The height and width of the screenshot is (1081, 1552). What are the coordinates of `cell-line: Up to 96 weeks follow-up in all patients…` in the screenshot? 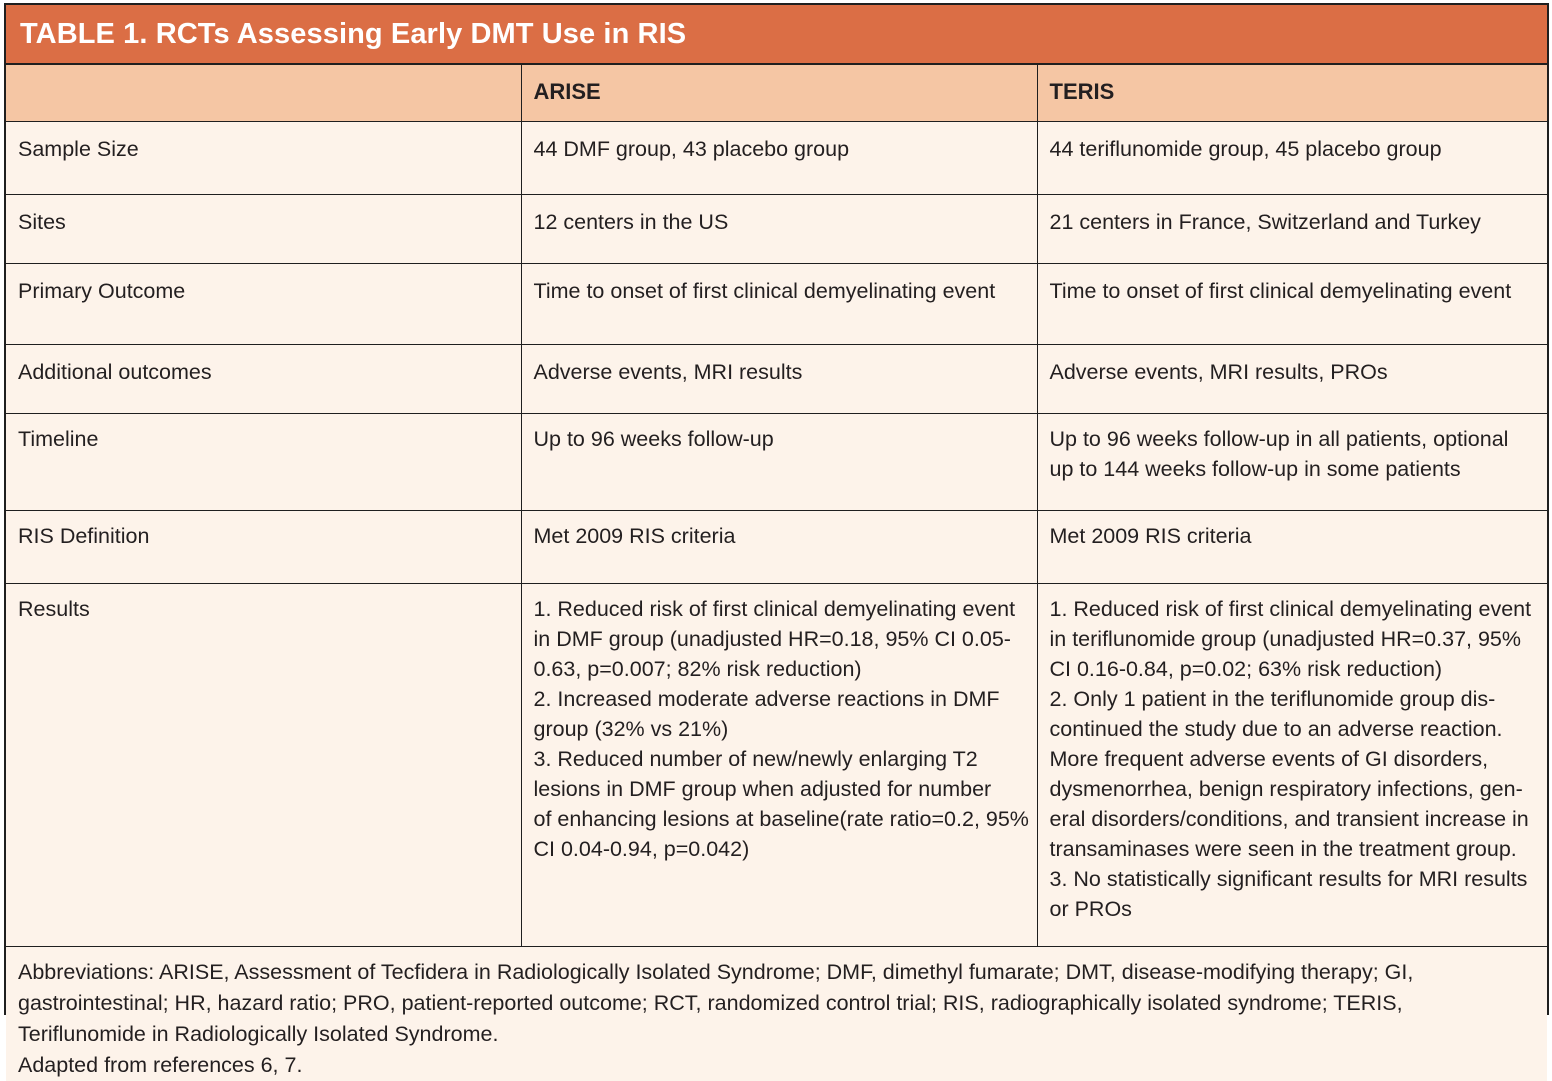 It's located at (1279, 438).